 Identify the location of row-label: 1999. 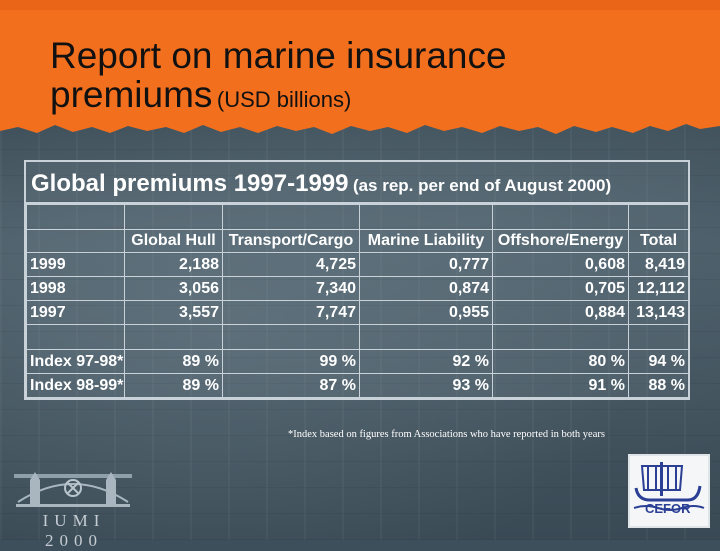
(75, 264).